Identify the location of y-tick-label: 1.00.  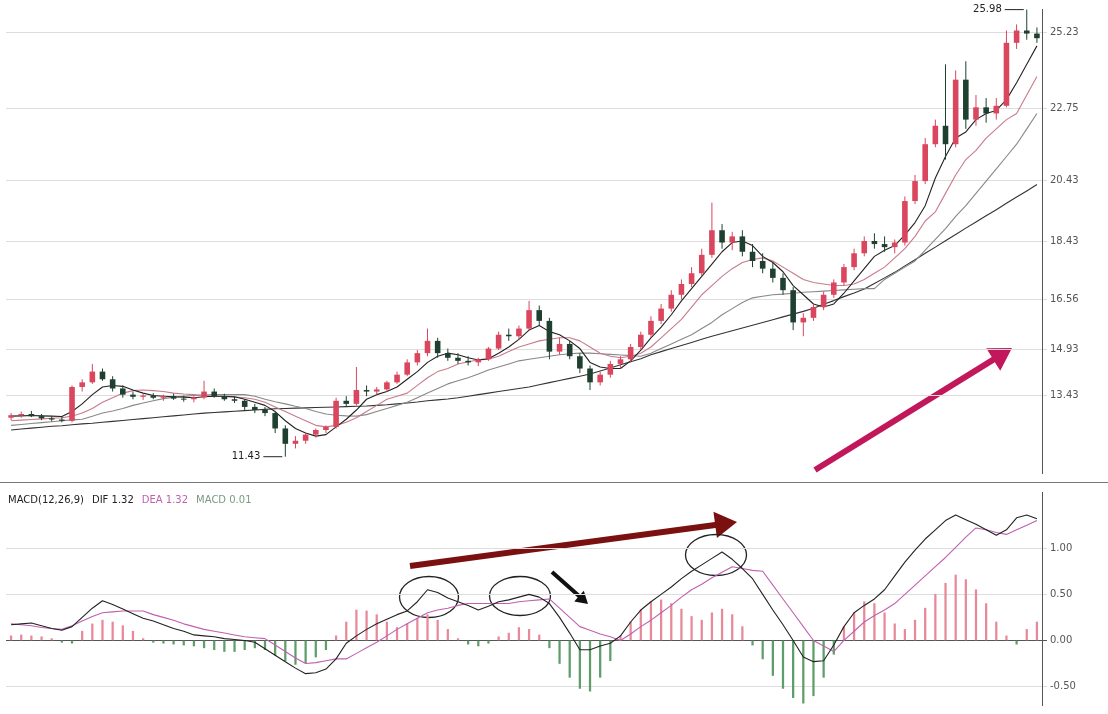
(1061, 547).